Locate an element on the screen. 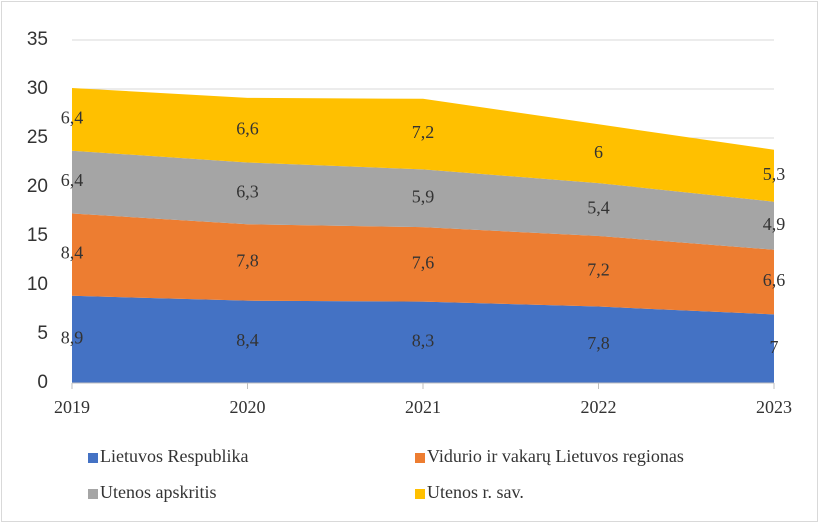 This screenshot has height=523, width=819. data-label: 8,9 is located at coordinates (72, 338).